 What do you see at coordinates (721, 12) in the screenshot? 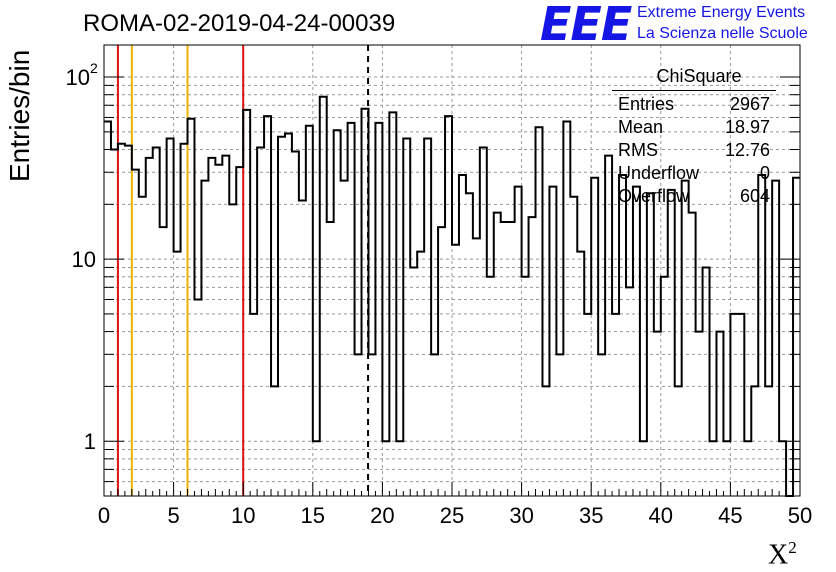
I see `logo-line-1: Extreme Energy Events` at bounding box center [721, 12].